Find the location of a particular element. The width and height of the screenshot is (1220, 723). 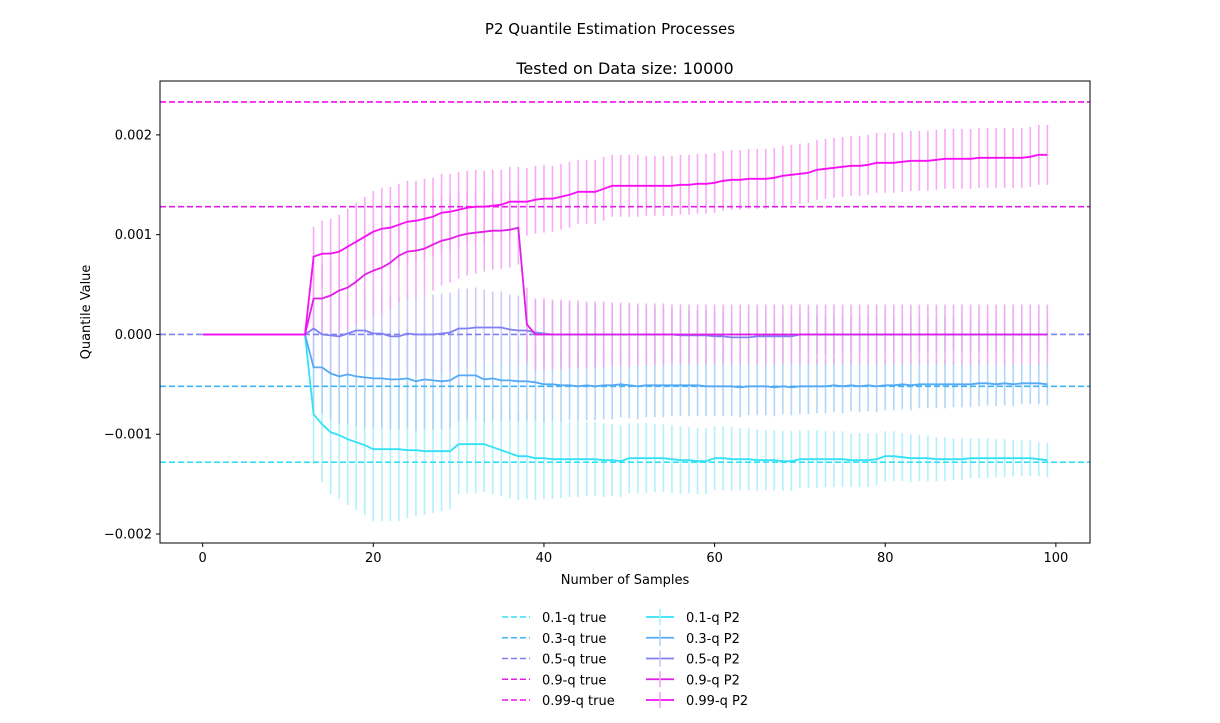

legend-label: 0.1-q true is located at coordinates (574, 618).